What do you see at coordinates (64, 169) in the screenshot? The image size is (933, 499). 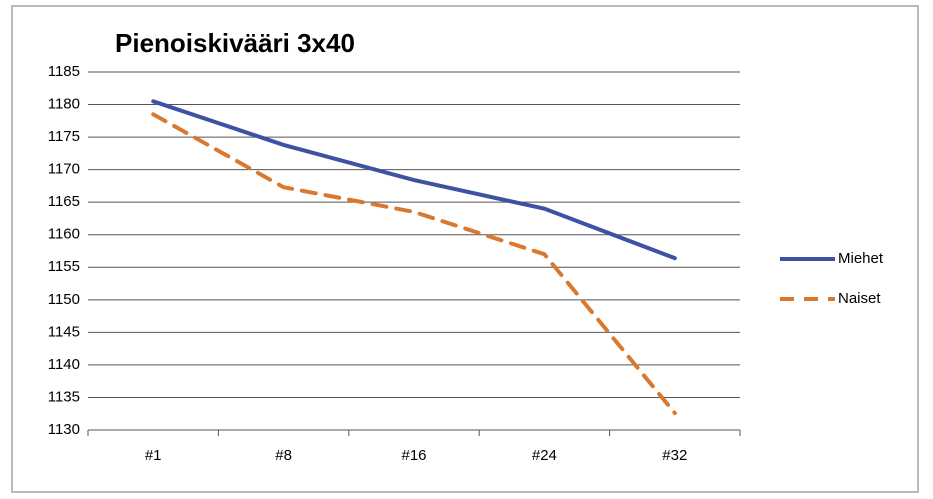 I see `y-tick-label: 1170` at bounding box center [64, 169].